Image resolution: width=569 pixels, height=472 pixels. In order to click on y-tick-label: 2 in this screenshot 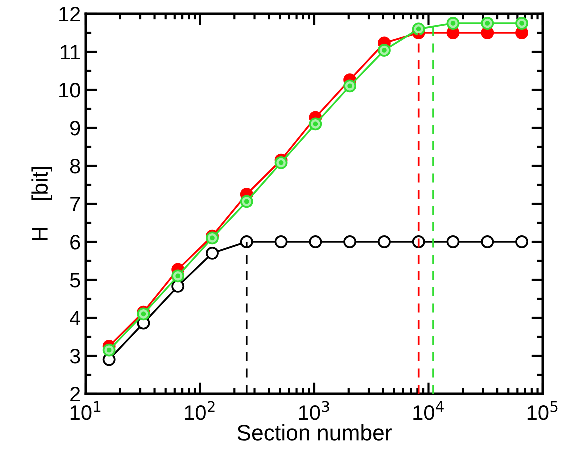, I will do `click(75, 394)`.